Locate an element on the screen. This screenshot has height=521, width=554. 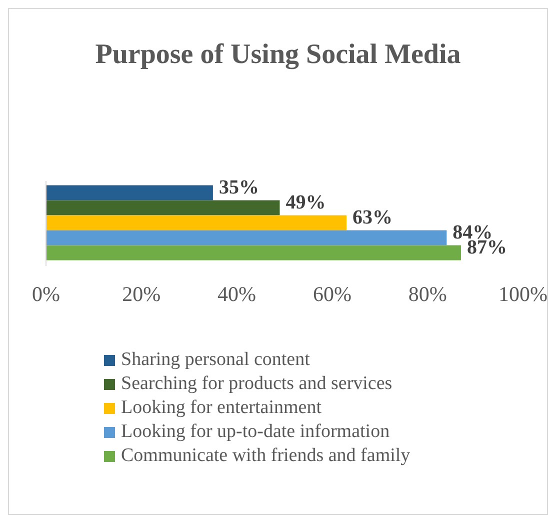
chart-title: Purpose of Using Social Media is located at coordinates (278, 54).